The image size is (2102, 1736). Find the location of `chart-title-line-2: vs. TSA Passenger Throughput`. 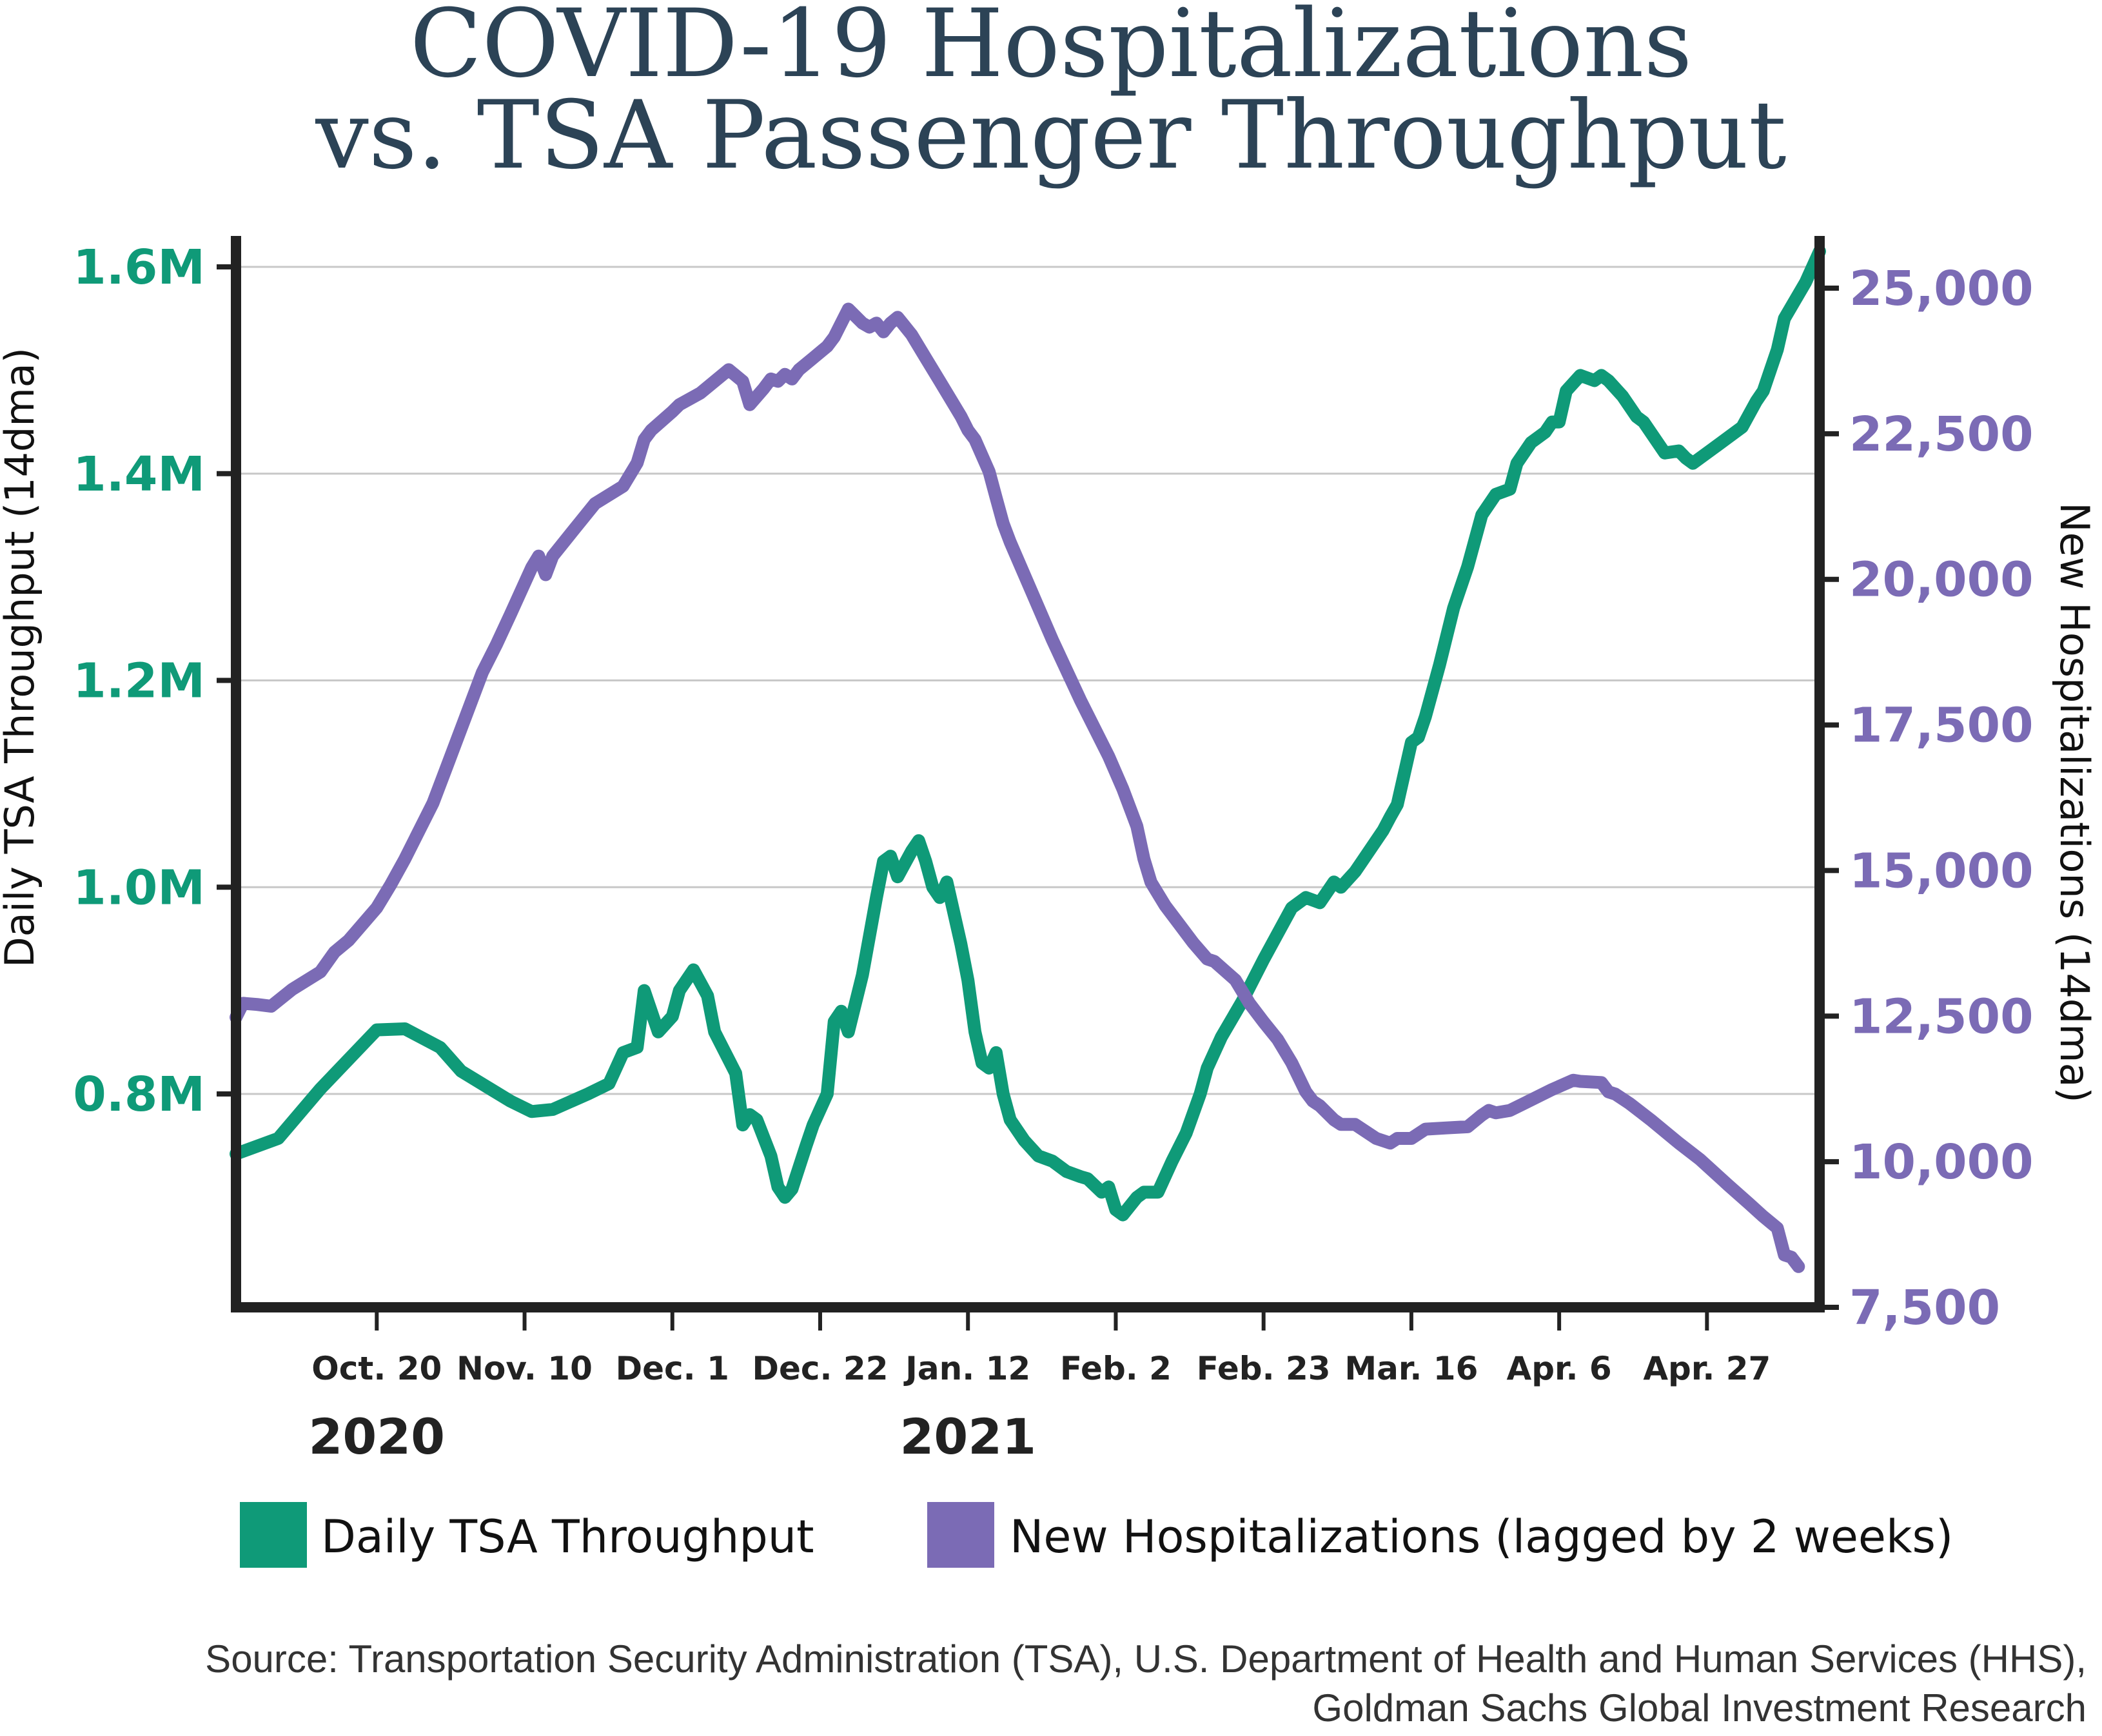

chart-title-line-2: vs. TSA Passenger Throughput is located at coordinates (1051, 135).